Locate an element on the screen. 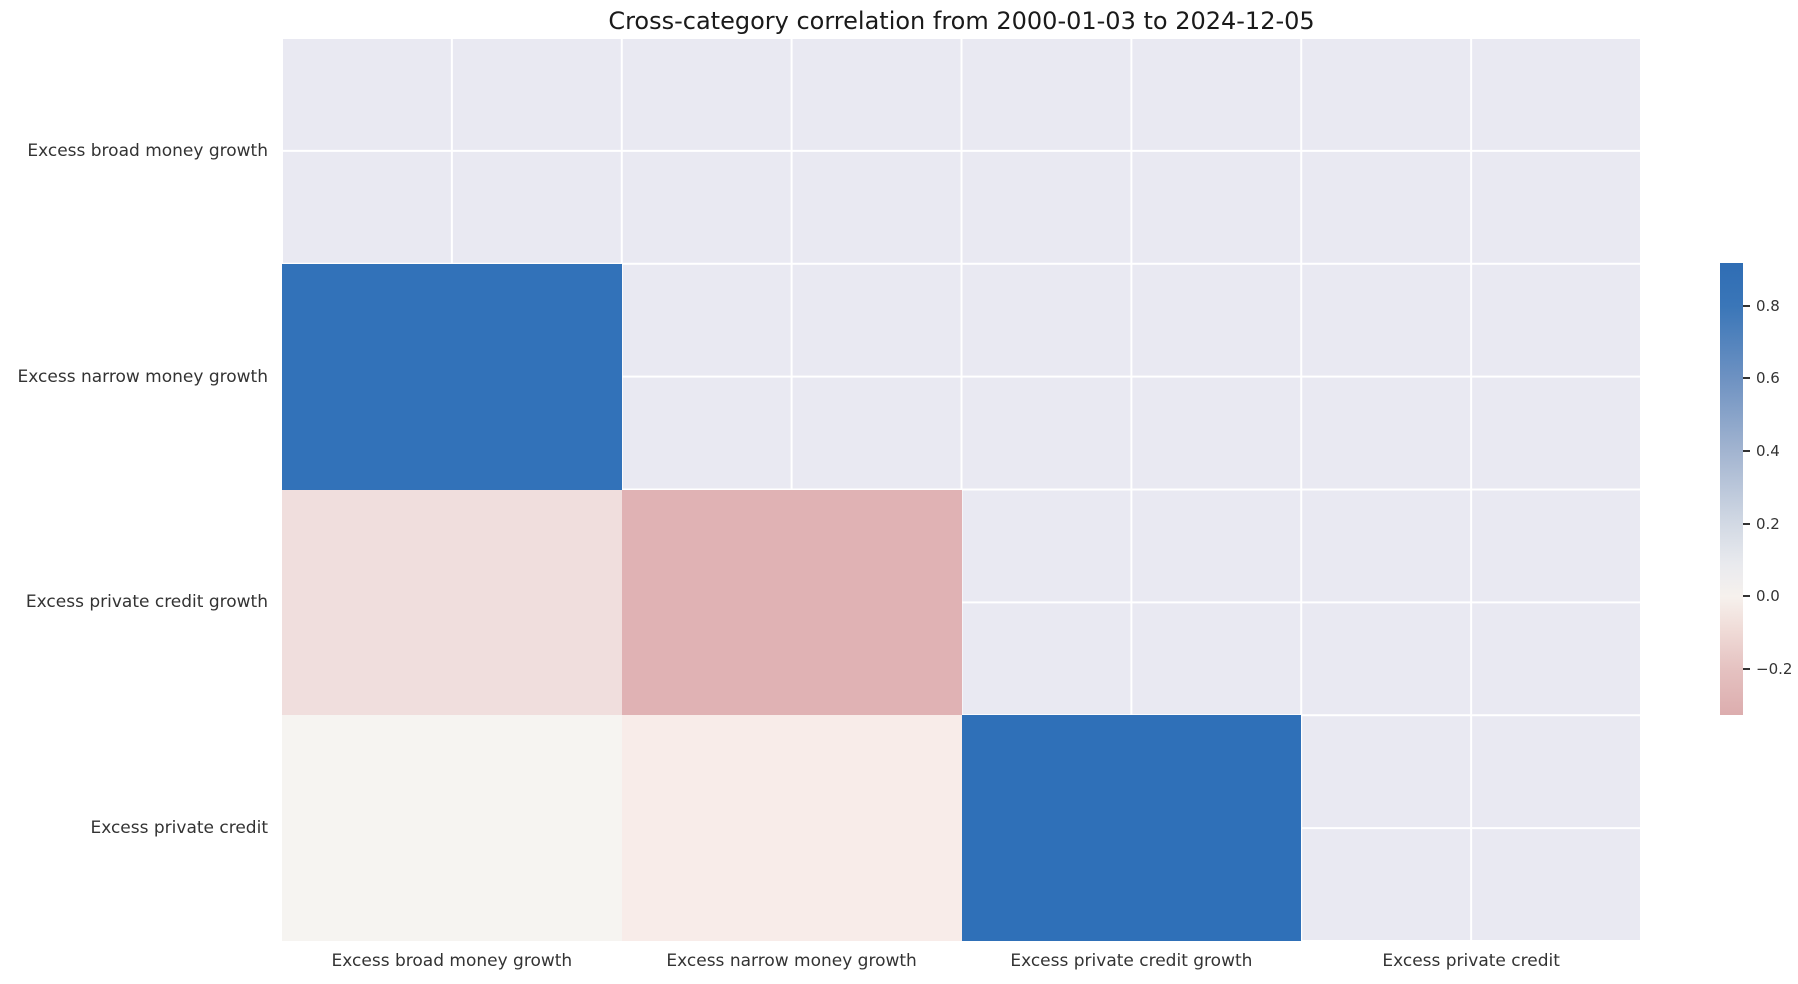 Image resolution: width=1798 pixels, height=984 pixels. colorbar-tick-label: 0.0 is located at coordinates (1768, 596).